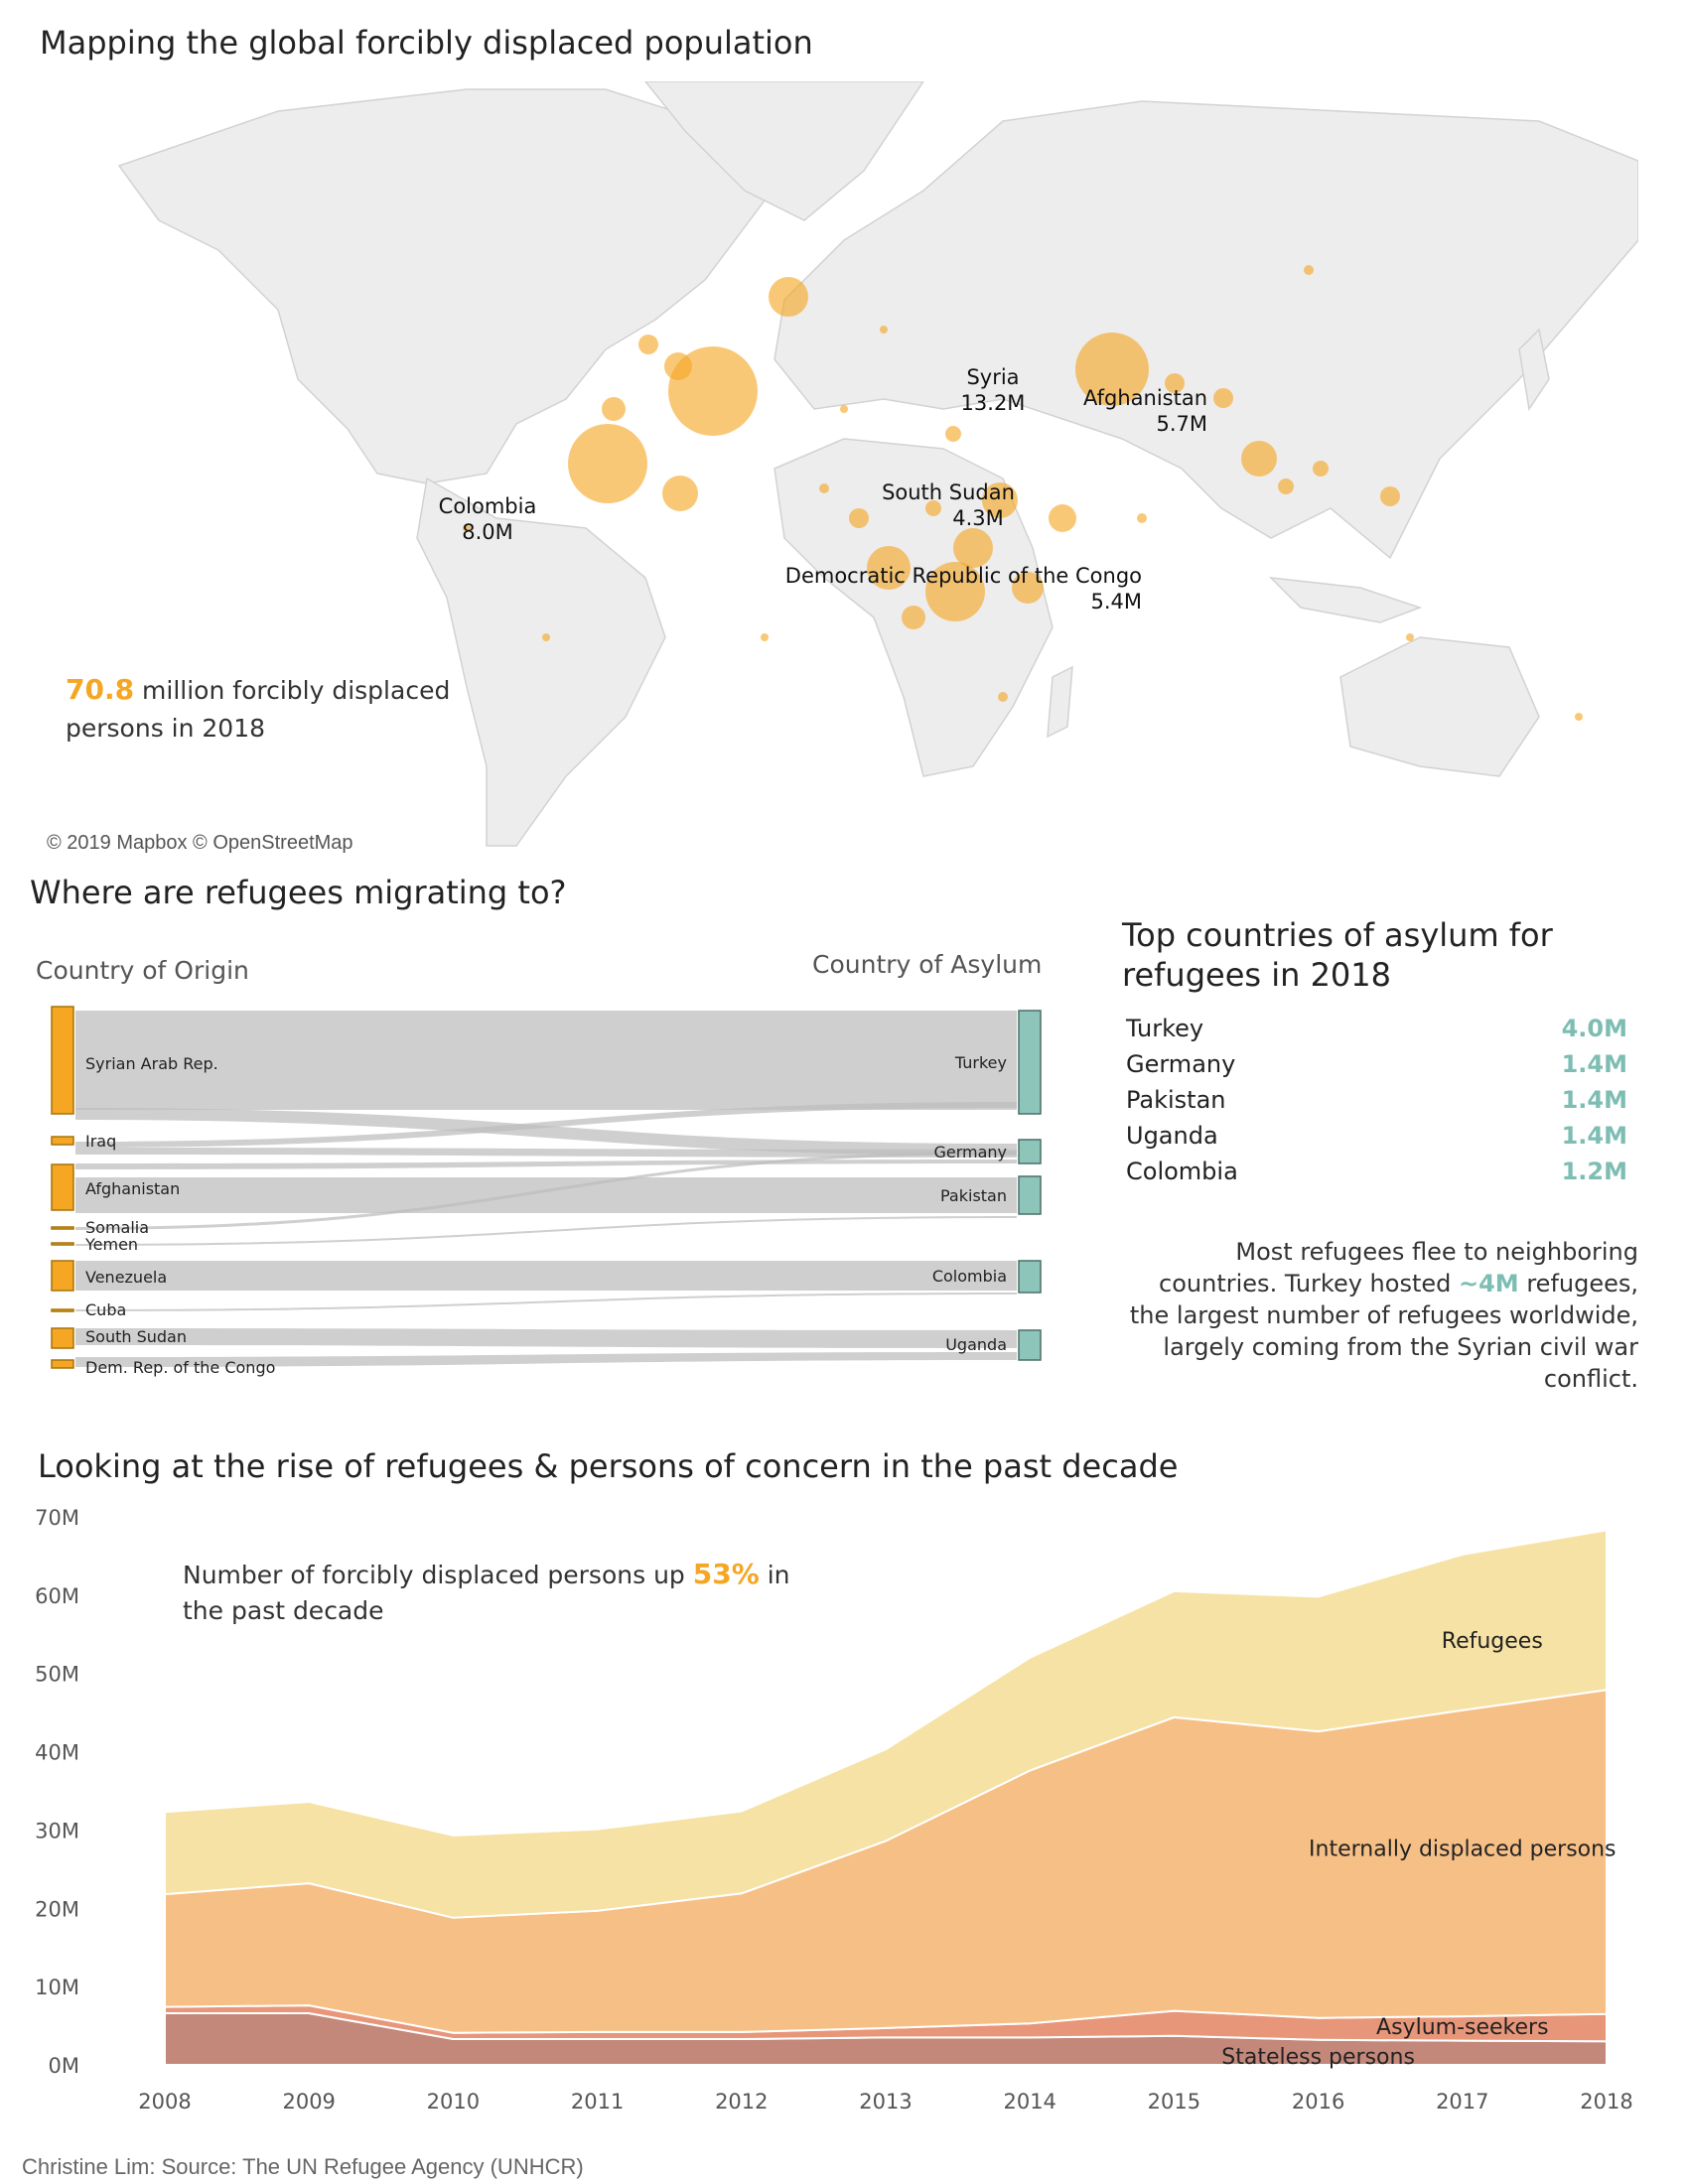  Describe the element at coordinates (973, 548) in the screenshot. I see `bubble-south-sudan` at that location.